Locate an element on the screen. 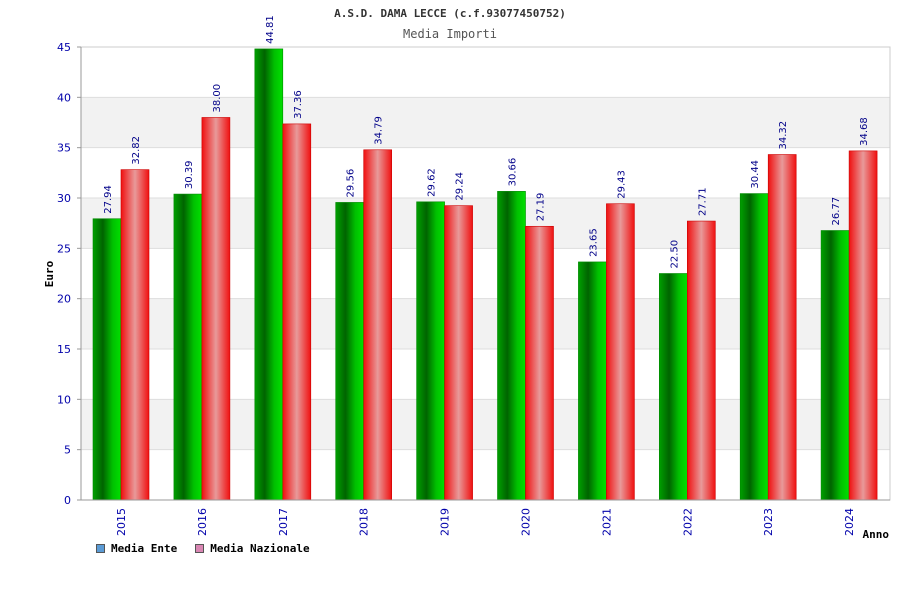  legend-item-media-nazionale: Media Nazionale is located at coordinates (252, 548).